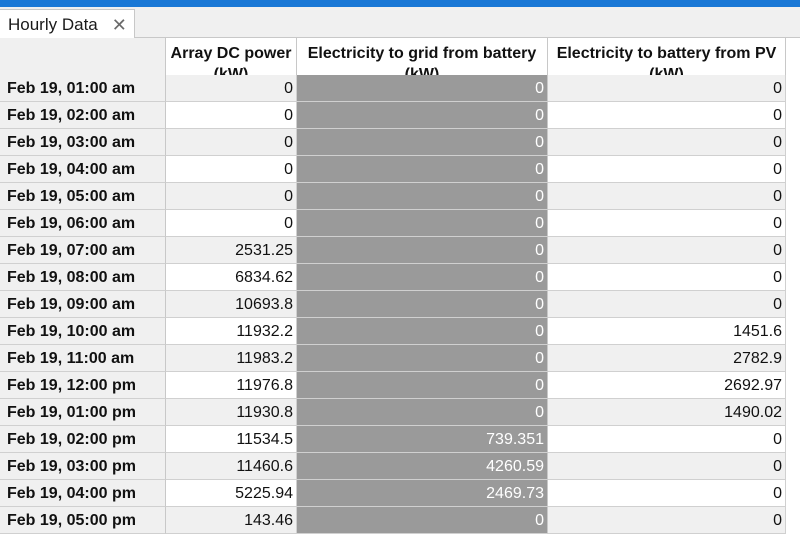 The image size is (800, 542). I want to click on cell-electricity-to-battery-from-pv: 2782.9, so click(667, 358).